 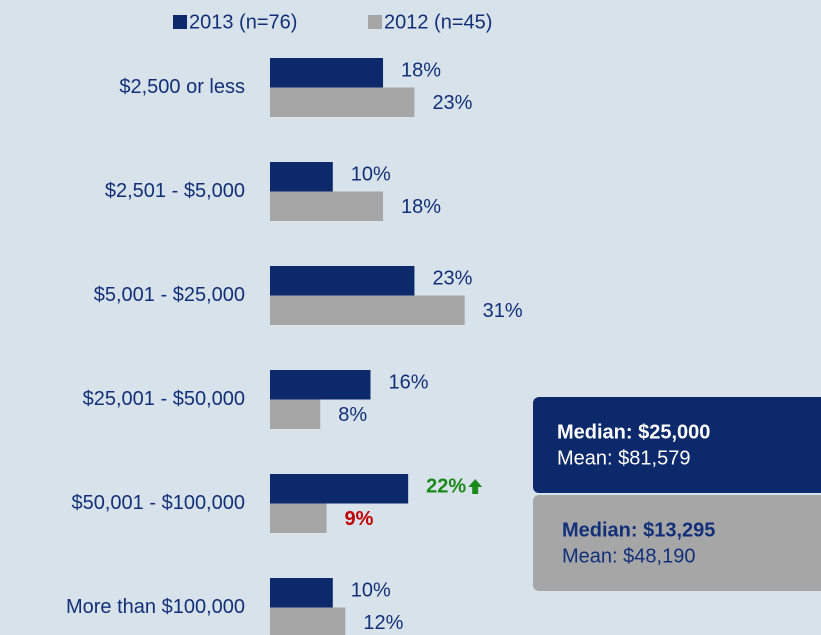 I want to click on category-label: More than $100,000, so click(x=155, y=607).